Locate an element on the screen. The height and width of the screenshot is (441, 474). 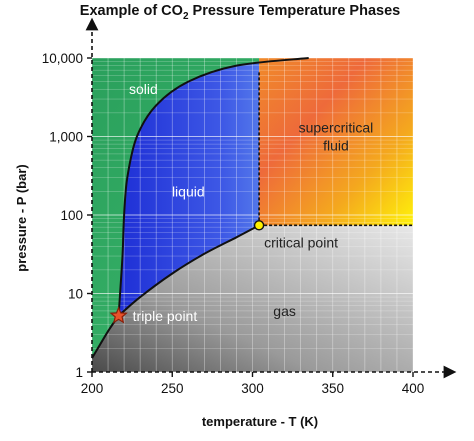
region-label-liquid: liquid is located at coordinates (188, 191).